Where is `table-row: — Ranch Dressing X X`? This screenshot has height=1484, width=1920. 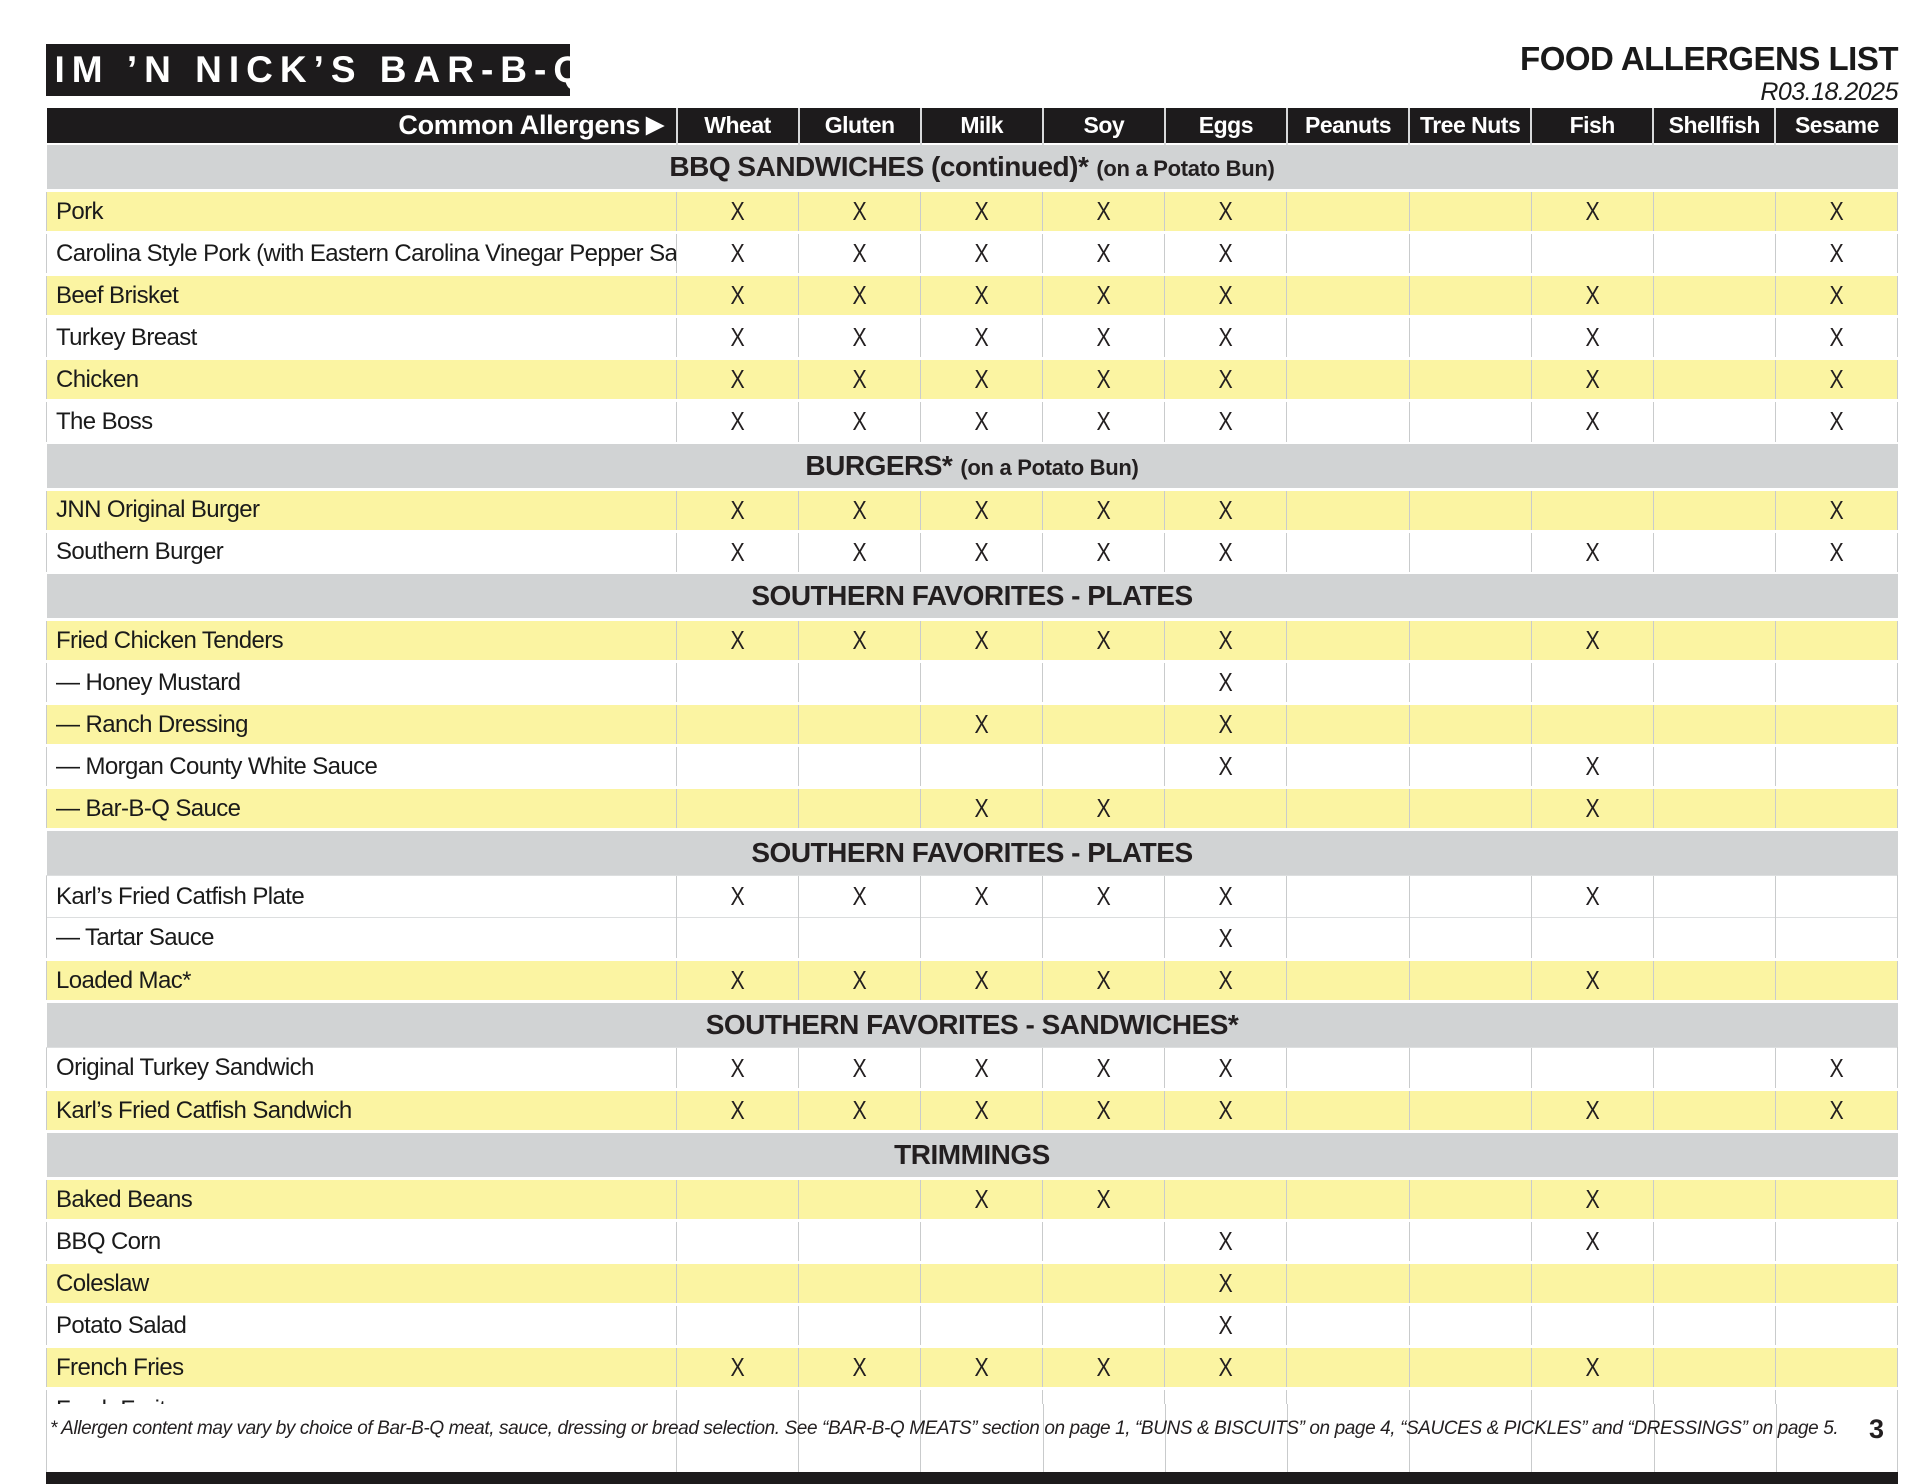
table-row: — Ranch Dressing X X is located at coordinates (972, 724).